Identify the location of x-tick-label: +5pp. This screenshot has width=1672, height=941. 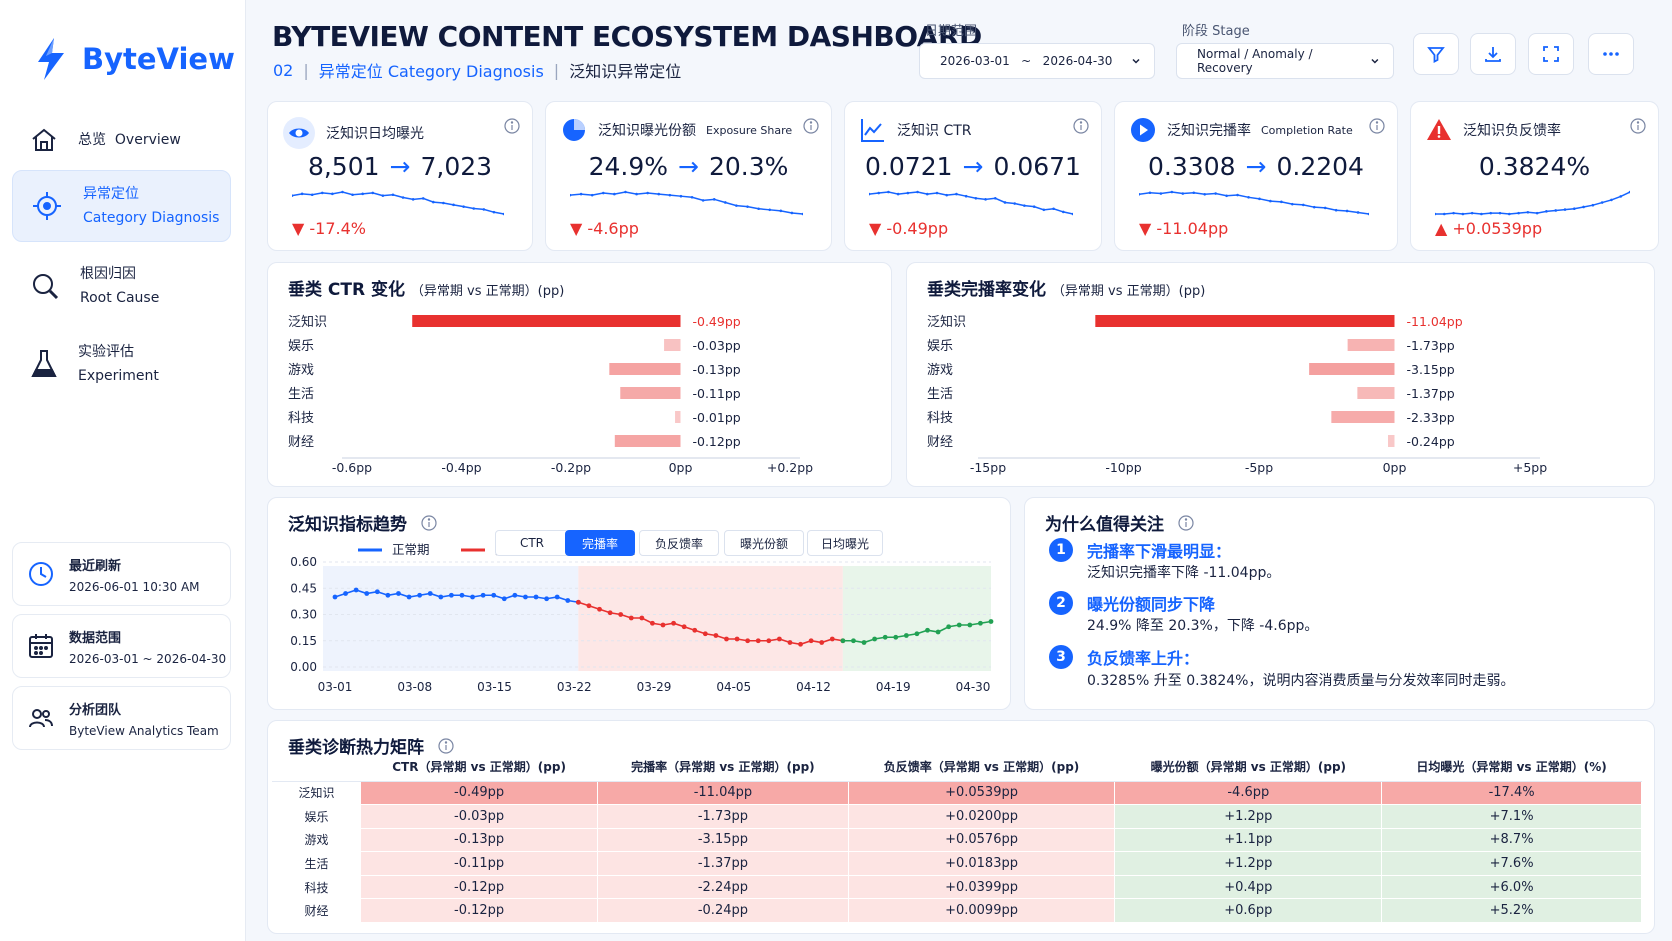
(1530, 467).